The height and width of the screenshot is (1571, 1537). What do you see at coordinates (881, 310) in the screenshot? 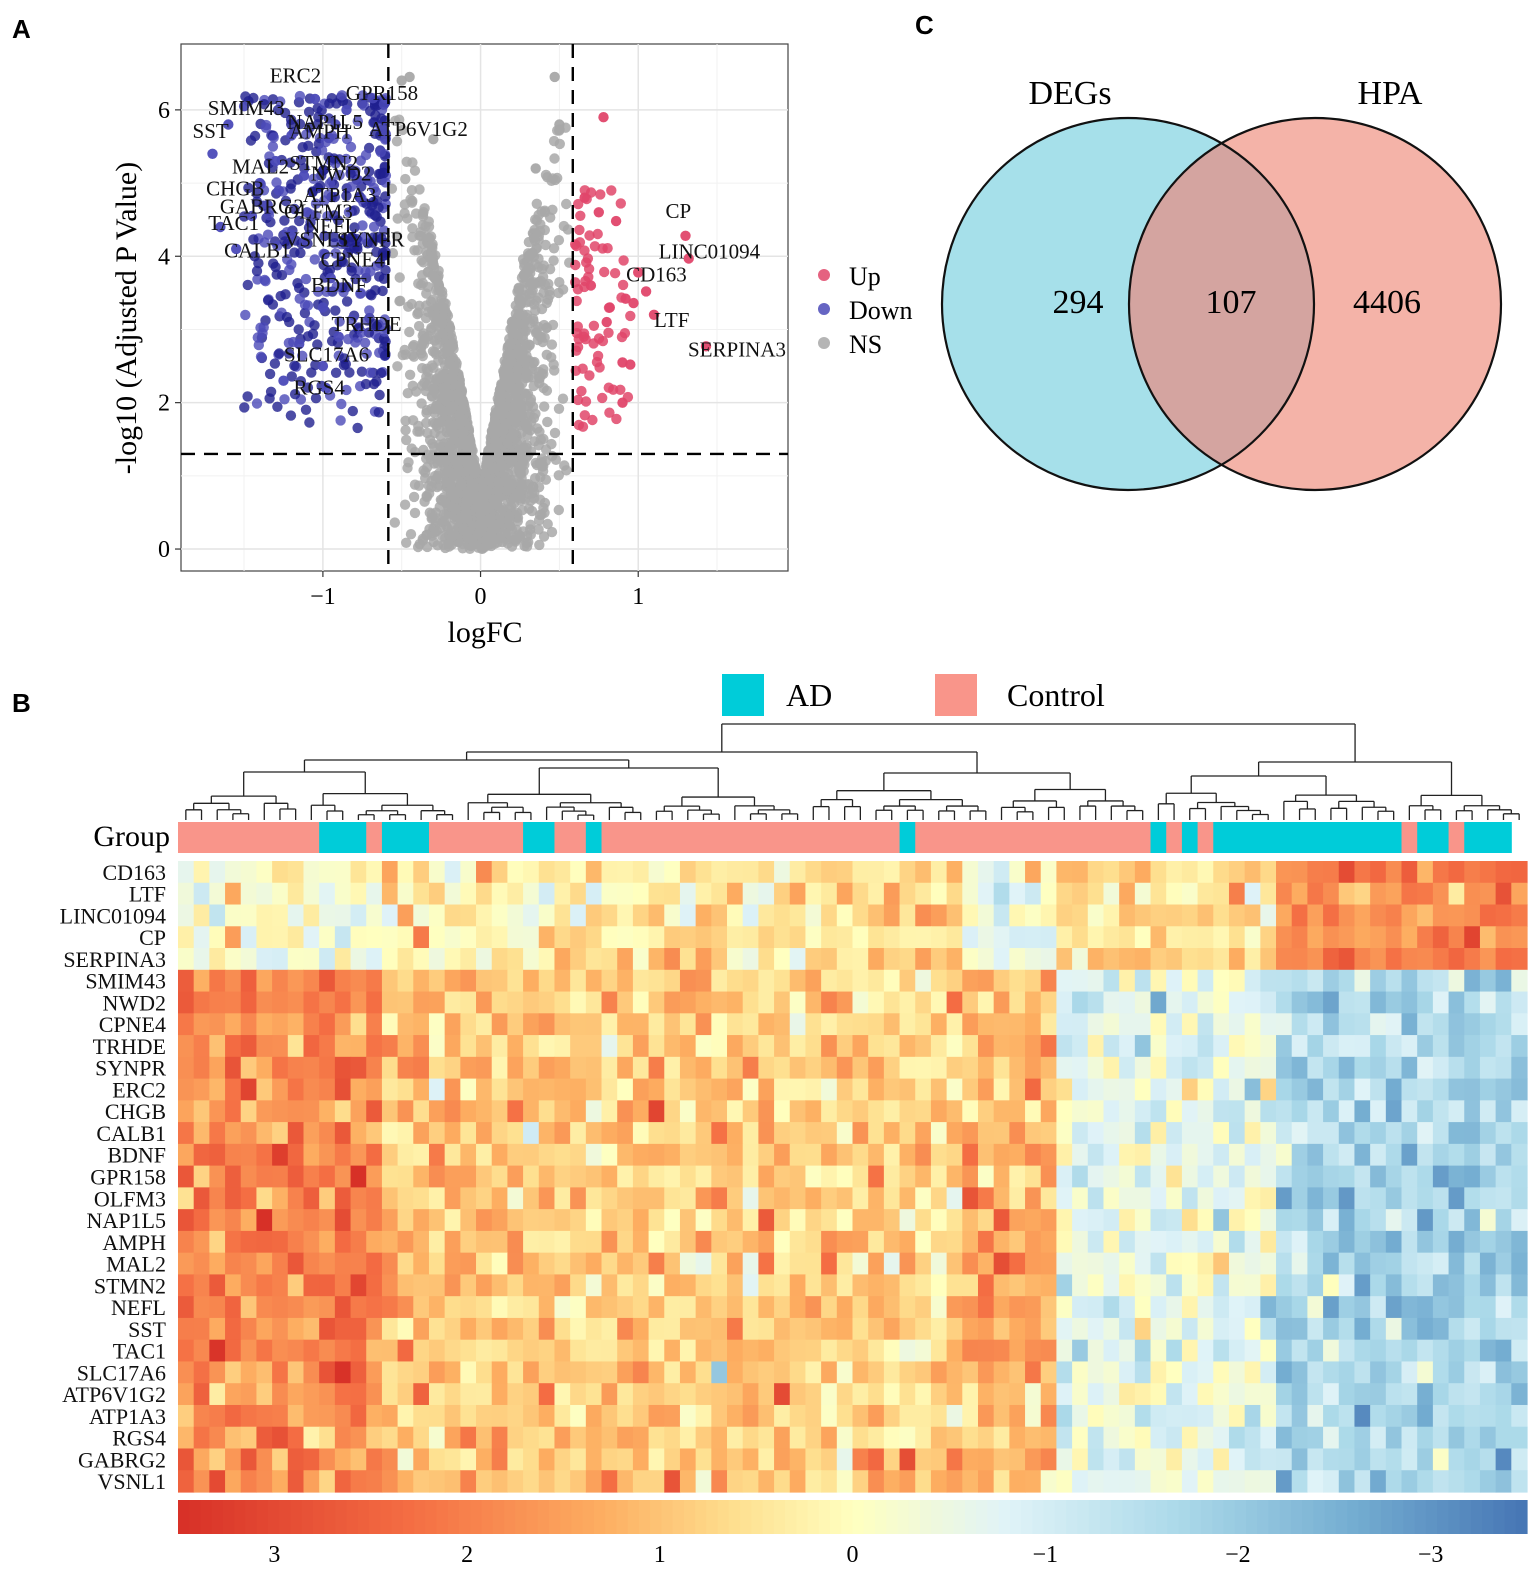
I see `legend-label-down: Down` at bounding box center [881, 310].